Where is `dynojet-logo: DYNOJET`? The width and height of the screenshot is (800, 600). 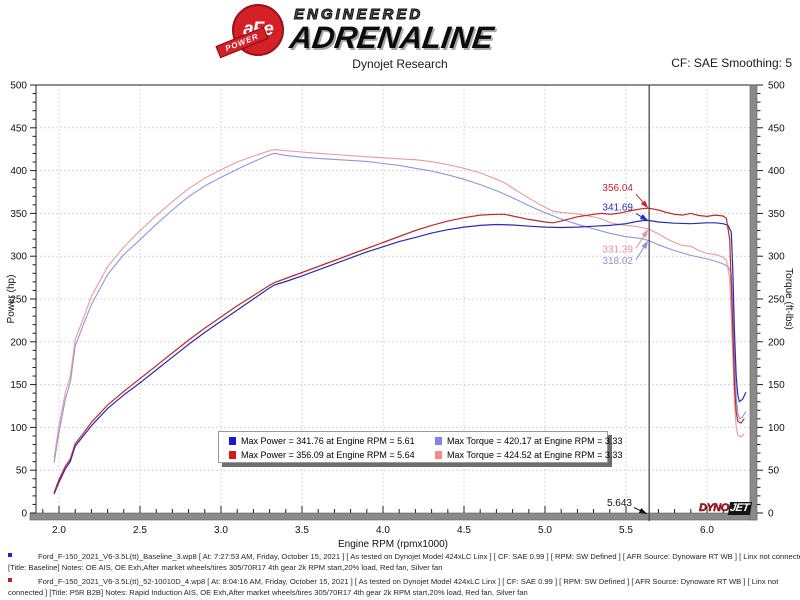 dynojet-logo: DYNOJET is located at coordinates (725, 508).